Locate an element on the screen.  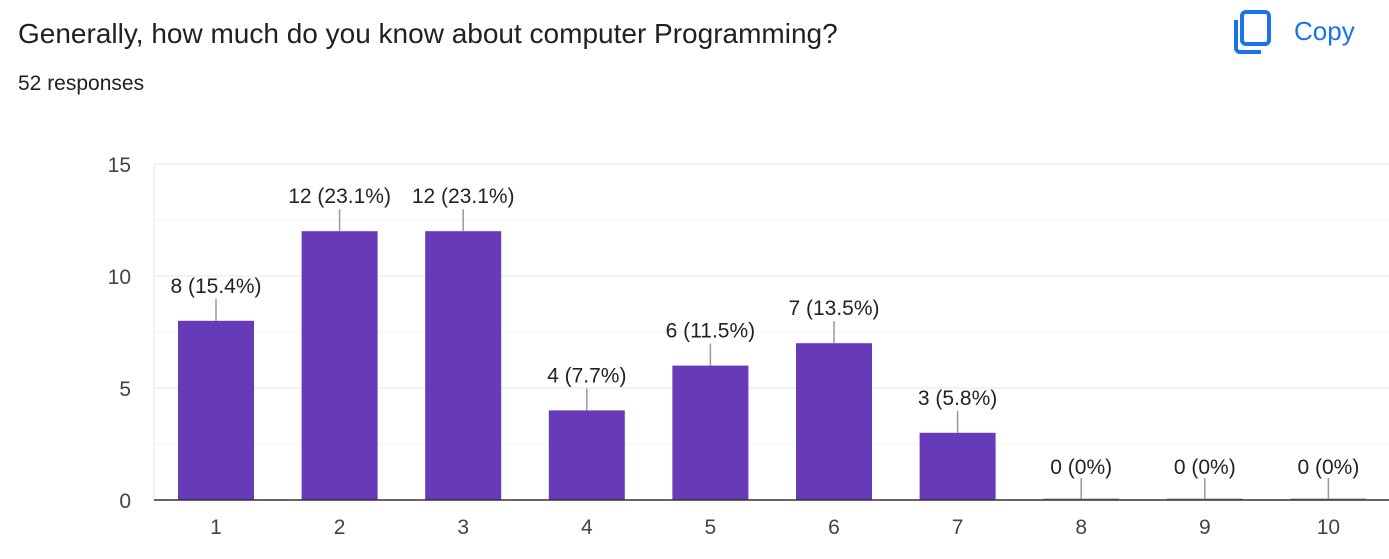
x-tick-label: 3 is located at coordinates (463, 527).